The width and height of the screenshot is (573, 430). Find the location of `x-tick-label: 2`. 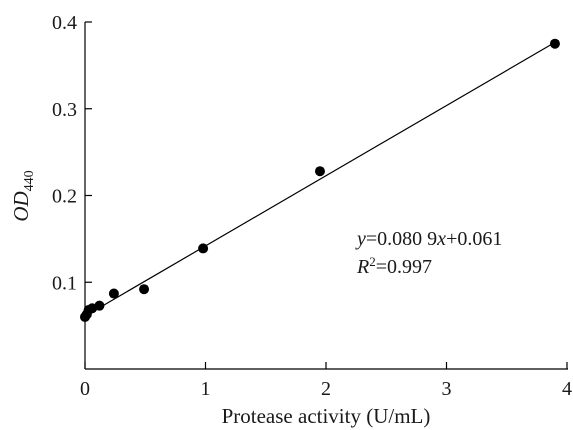

x-tick-label: 2 is located at coordinates (326, 389).